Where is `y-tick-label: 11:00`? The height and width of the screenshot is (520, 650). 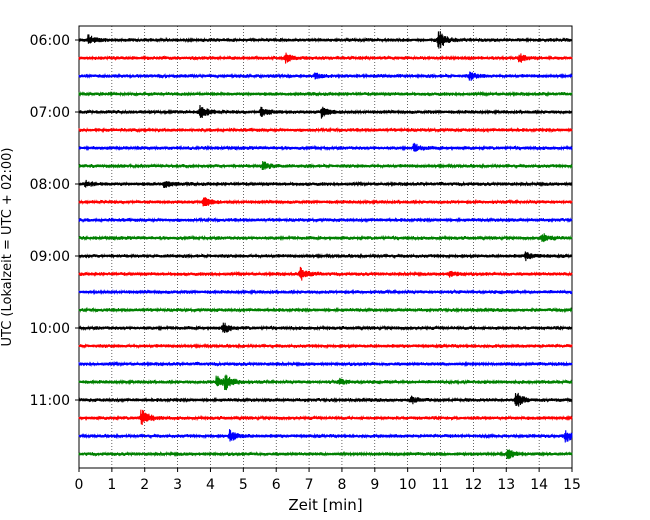
y-tick-label: 11:00 is located at coordinates (50, 401).